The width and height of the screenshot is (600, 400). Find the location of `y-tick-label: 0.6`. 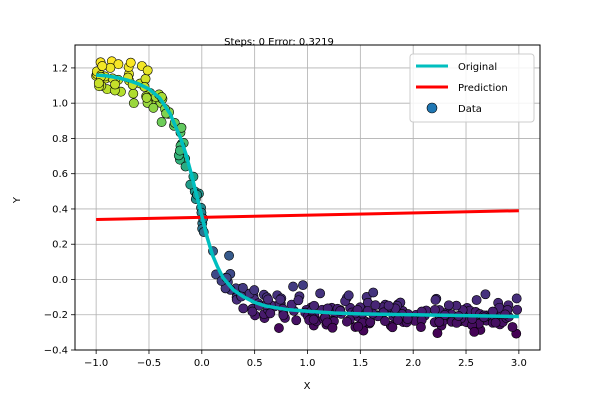

y-tick-label: 0.6 is located at coordinates (60, 174).